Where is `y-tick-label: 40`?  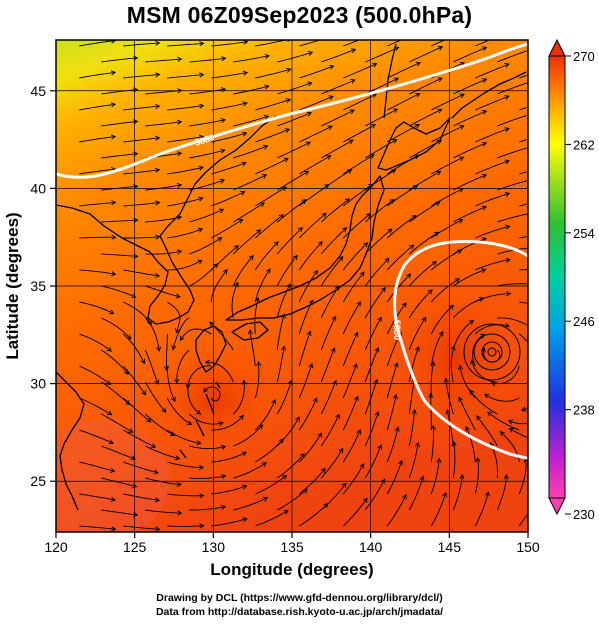 y-tick-label: 40 is located at coordinates (38, 188).